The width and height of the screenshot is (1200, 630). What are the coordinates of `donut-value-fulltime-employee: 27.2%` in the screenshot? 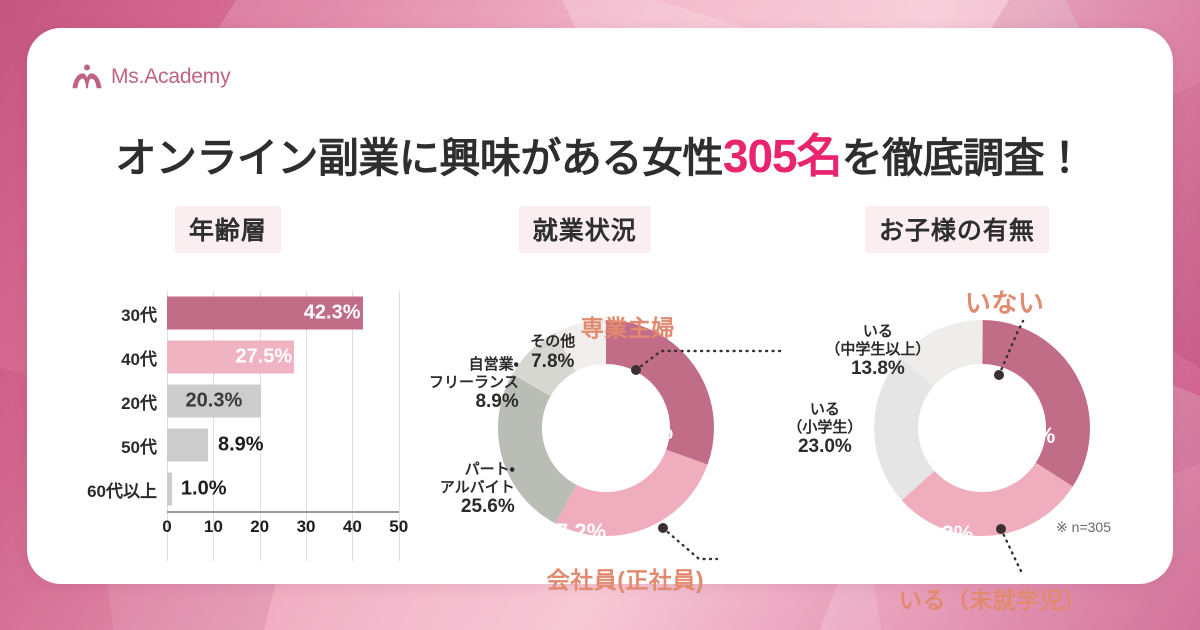 It's located at (575, 531).